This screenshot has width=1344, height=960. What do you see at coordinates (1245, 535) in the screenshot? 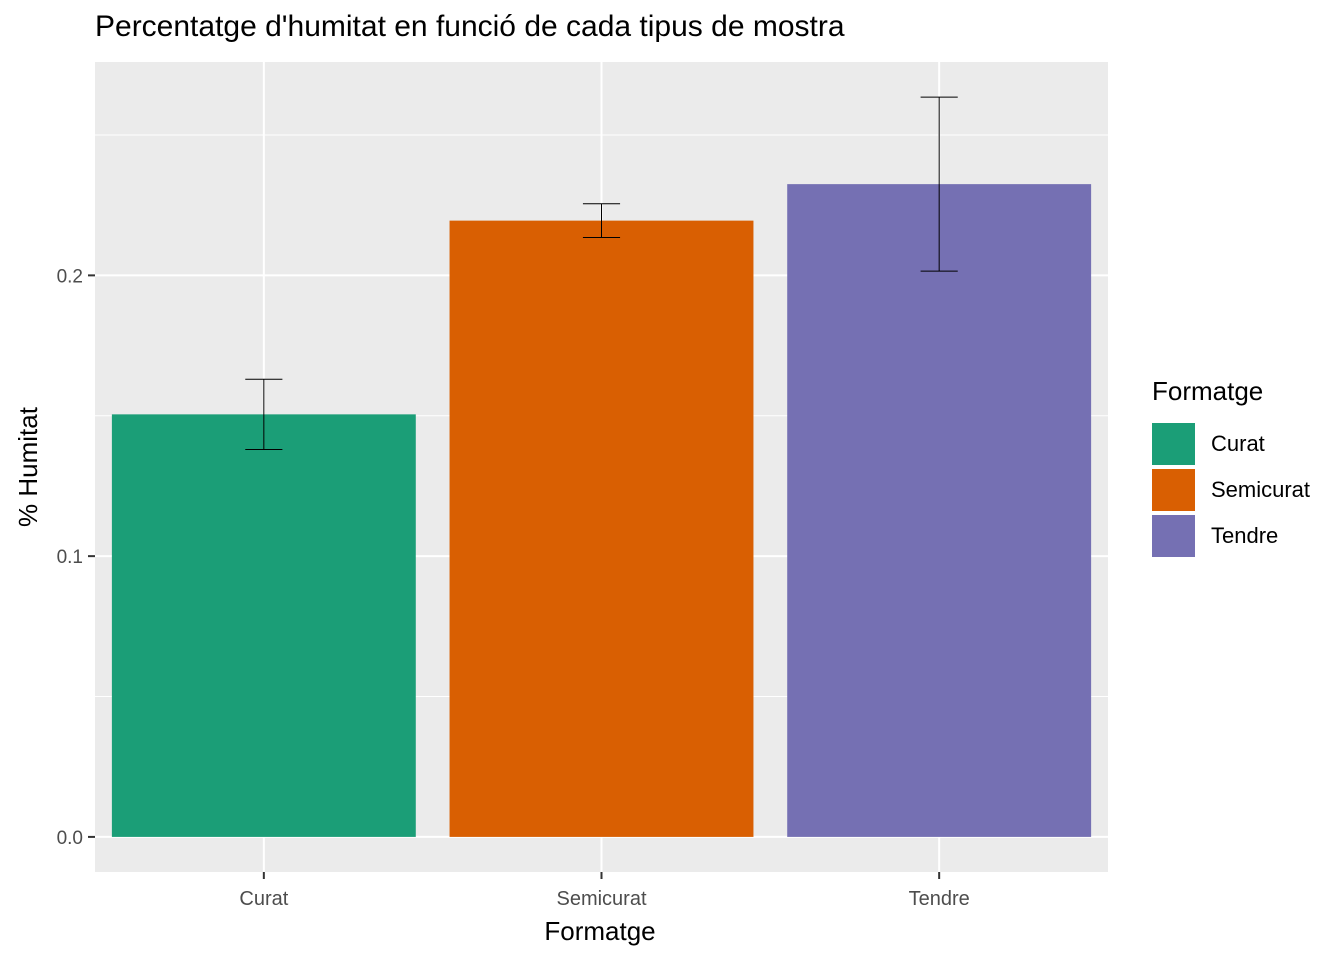
I see `legend-label-tendre: Tendre` at bounding box center [1245, 535].